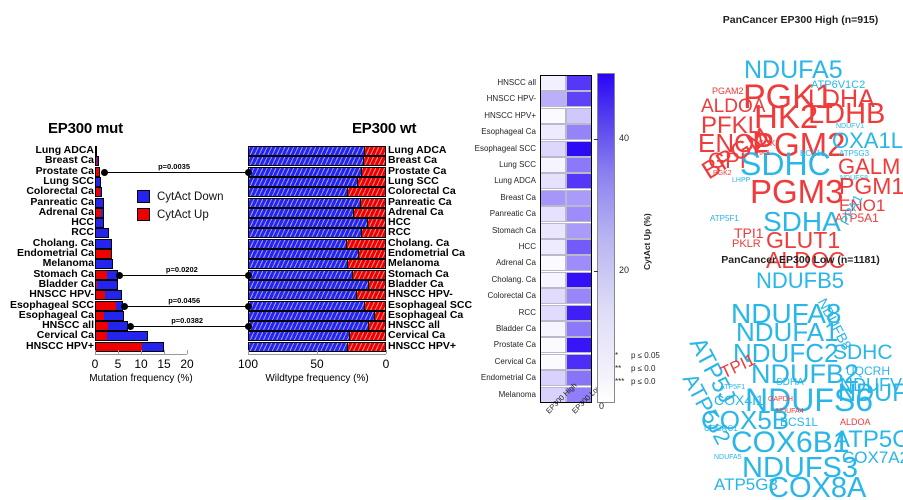 This screenshot has height=500, width=903. What do you see at coordinates (767, 143) in the screenshot?
I see `wordcloud-word: GCK` at bounding box center [767, 143].